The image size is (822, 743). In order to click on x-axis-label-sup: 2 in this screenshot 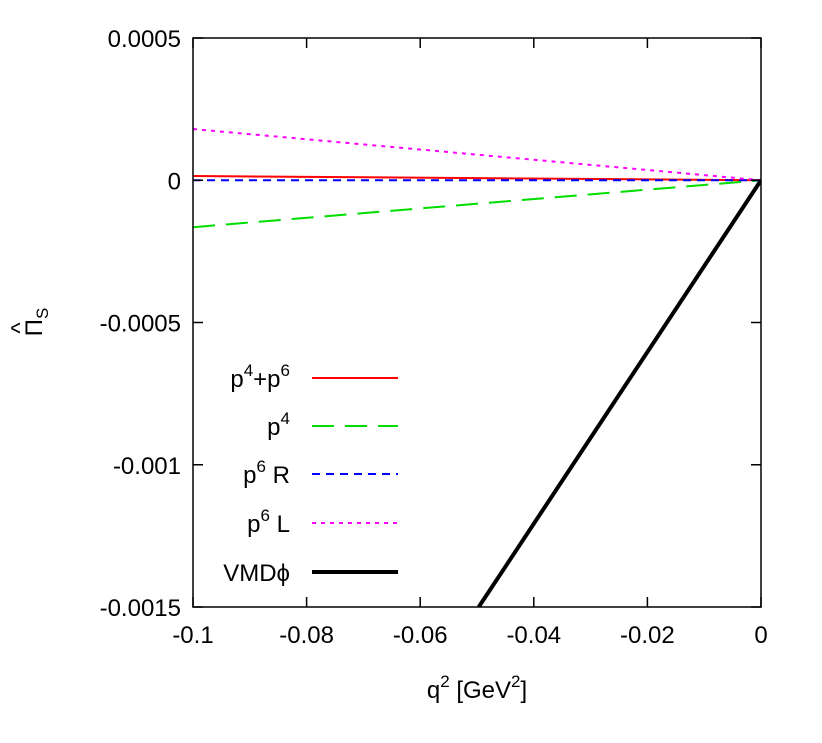, I will do `click(444, 681)`.